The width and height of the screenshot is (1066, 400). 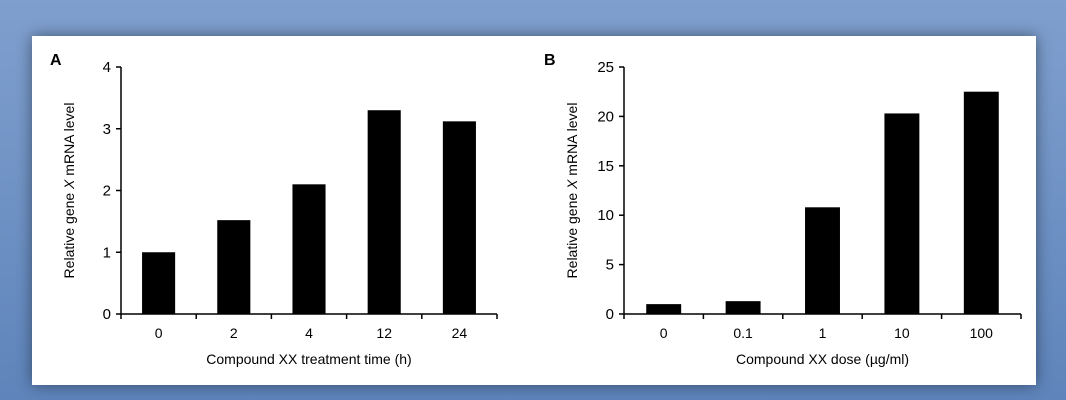 I want to click on x-tick-label: 100, so click(x=982, y=333).